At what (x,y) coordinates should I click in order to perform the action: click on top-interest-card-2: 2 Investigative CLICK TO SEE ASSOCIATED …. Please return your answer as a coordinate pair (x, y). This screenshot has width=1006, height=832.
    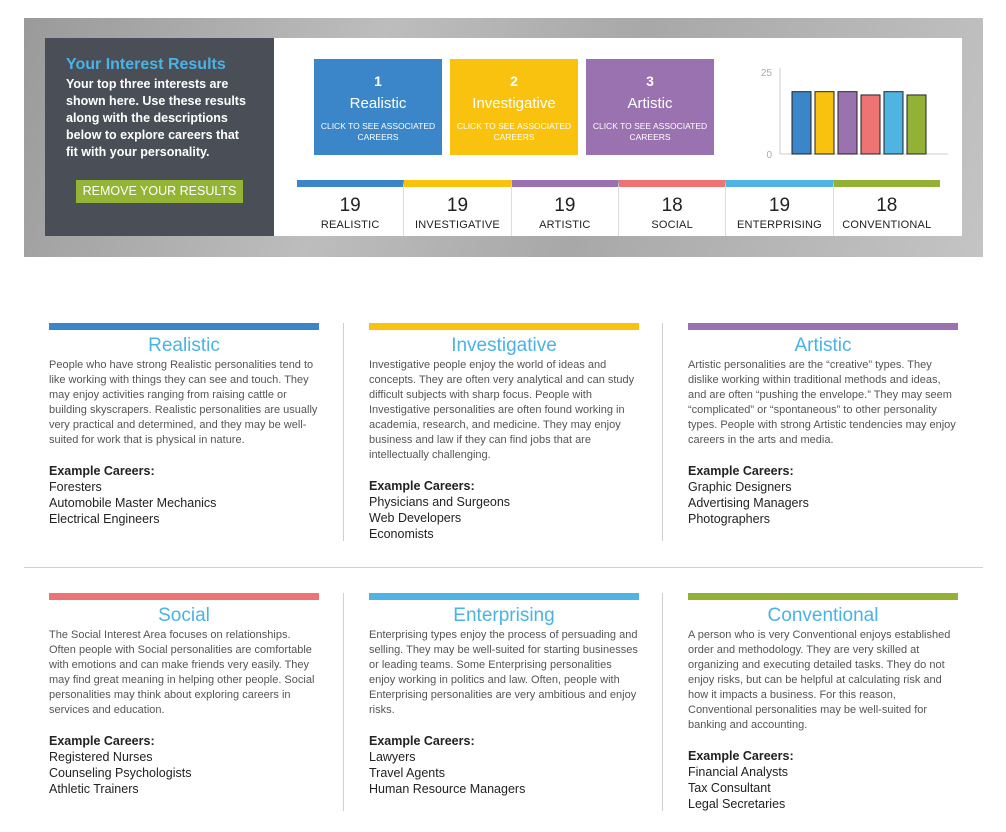
    Looking at the image, I should click on (514, 107).